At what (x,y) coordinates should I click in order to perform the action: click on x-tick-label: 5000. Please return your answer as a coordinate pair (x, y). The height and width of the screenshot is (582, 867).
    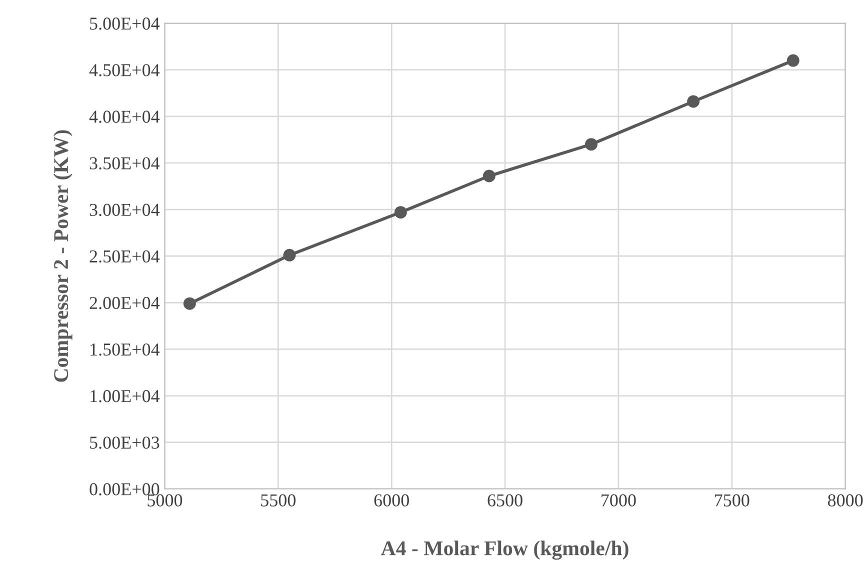
    Looking at the image, I should click on (165, 500).